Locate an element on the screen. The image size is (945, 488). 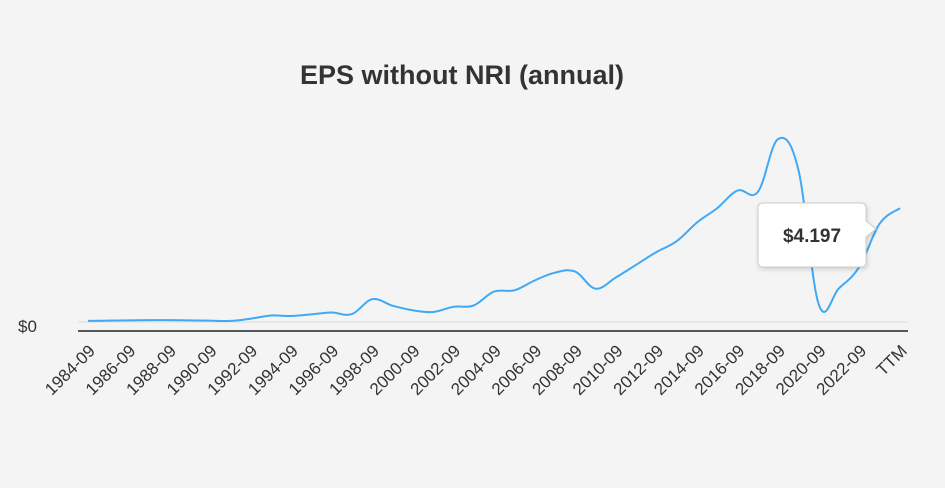
chart-title: EPS without NRI (annual) is located at coordinates (462, 75).